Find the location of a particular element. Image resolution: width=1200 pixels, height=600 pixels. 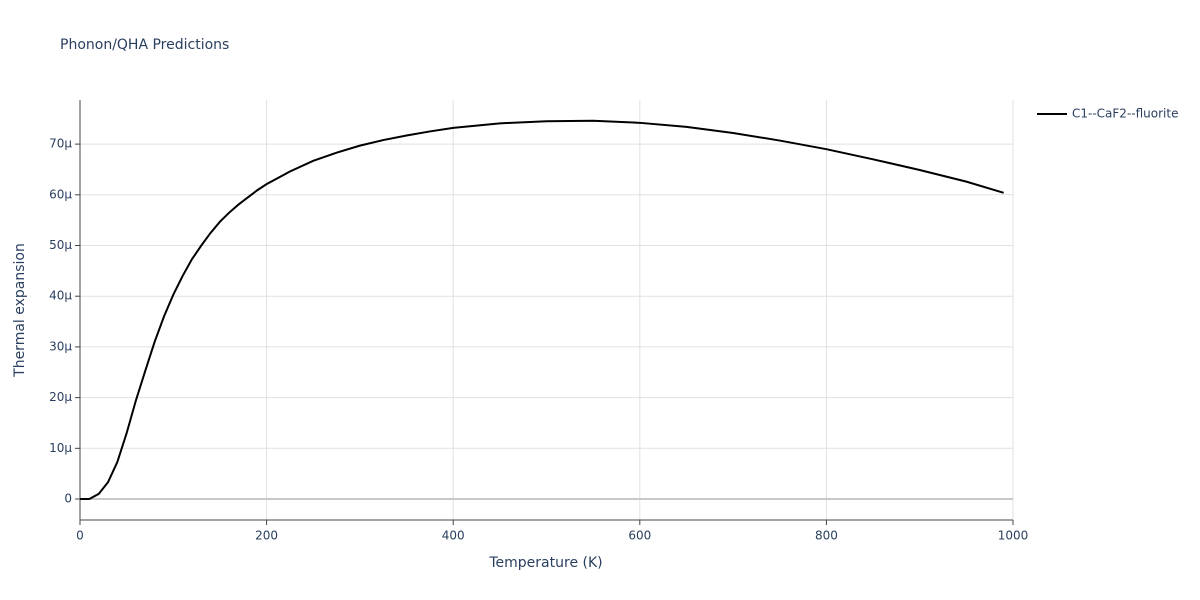

x-tick-label: 1000 is located at coordinates (1013, 536).